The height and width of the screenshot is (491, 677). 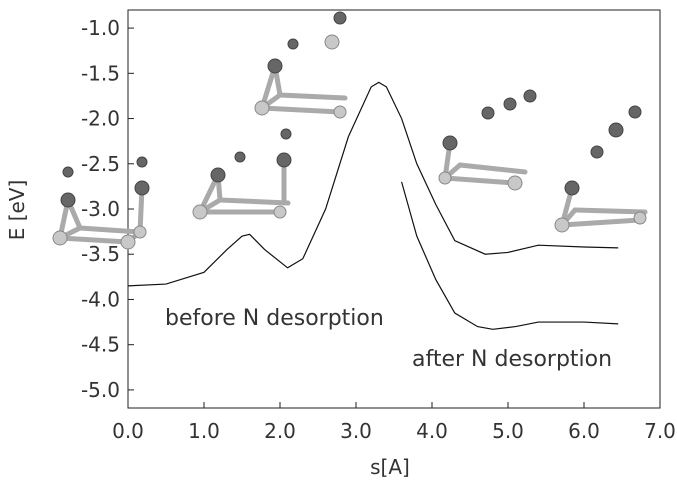 What do you see at coordinates (100, 209) in the screenshot?
I see `y-tick-label: -3.0` at bounding box center [100, 209].